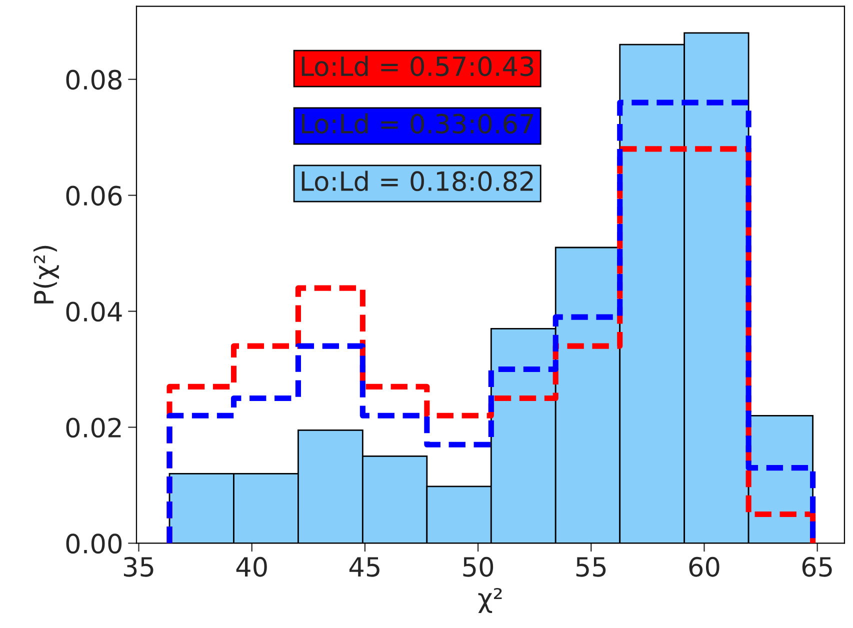 The width and height of the screenshot is (853, 628). Describe the element at coordinates (490, 601) in the screenshot. I see `x-axis-title: χ²` at that location.